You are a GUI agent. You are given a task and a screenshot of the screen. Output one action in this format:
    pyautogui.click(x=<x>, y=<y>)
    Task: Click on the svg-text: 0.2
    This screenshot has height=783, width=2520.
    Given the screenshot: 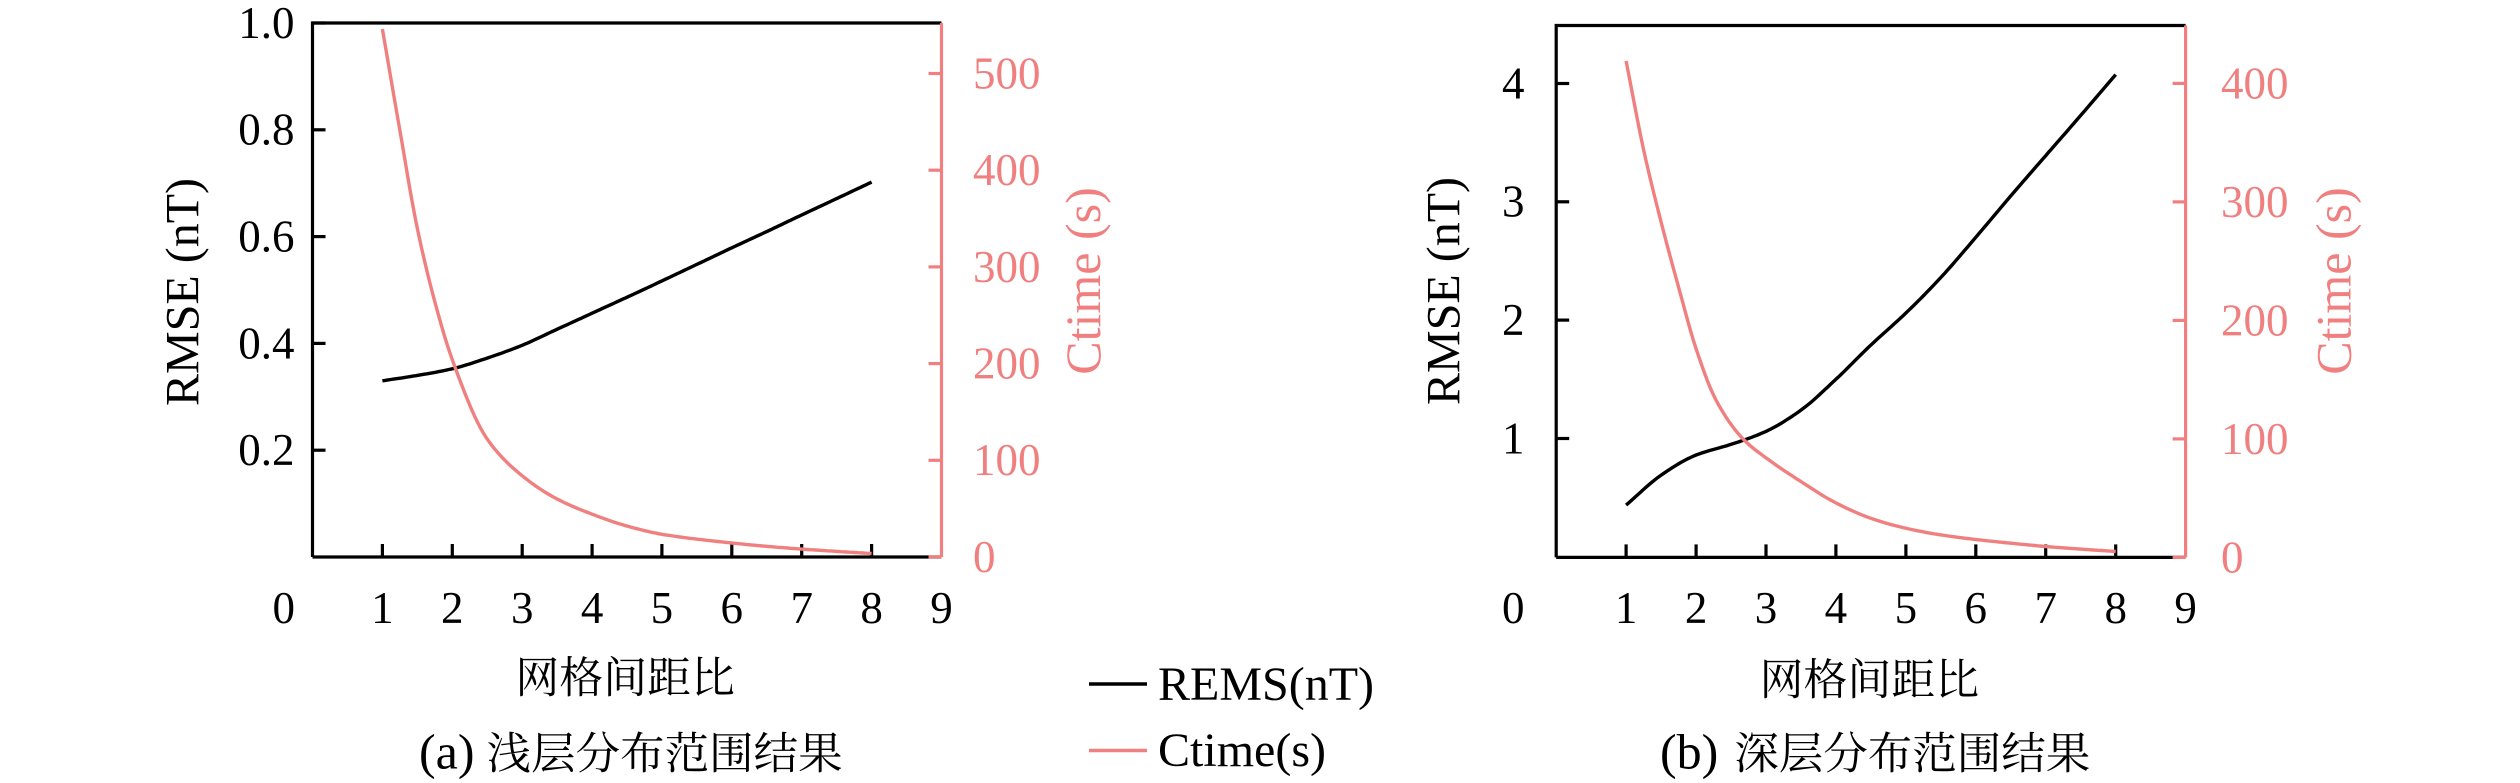 What is the action you would take?
    pyautogui.click(x=266, y=450)
    